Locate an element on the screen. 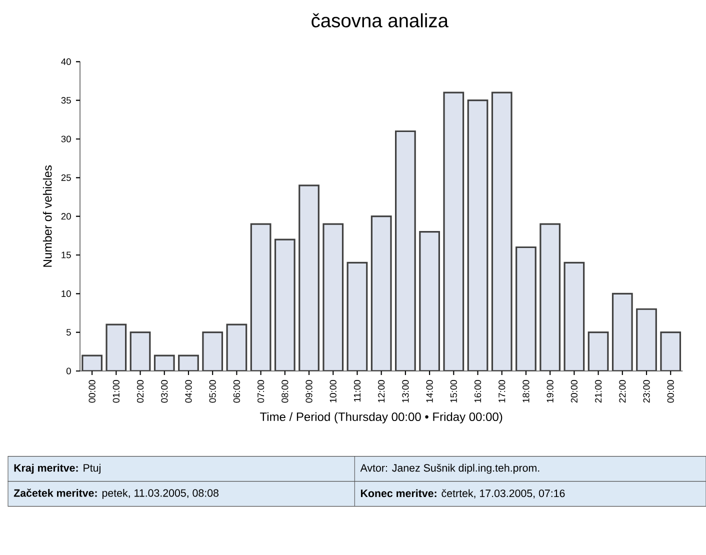  y-tick-label: 40 is located at coordinates (66, 61).